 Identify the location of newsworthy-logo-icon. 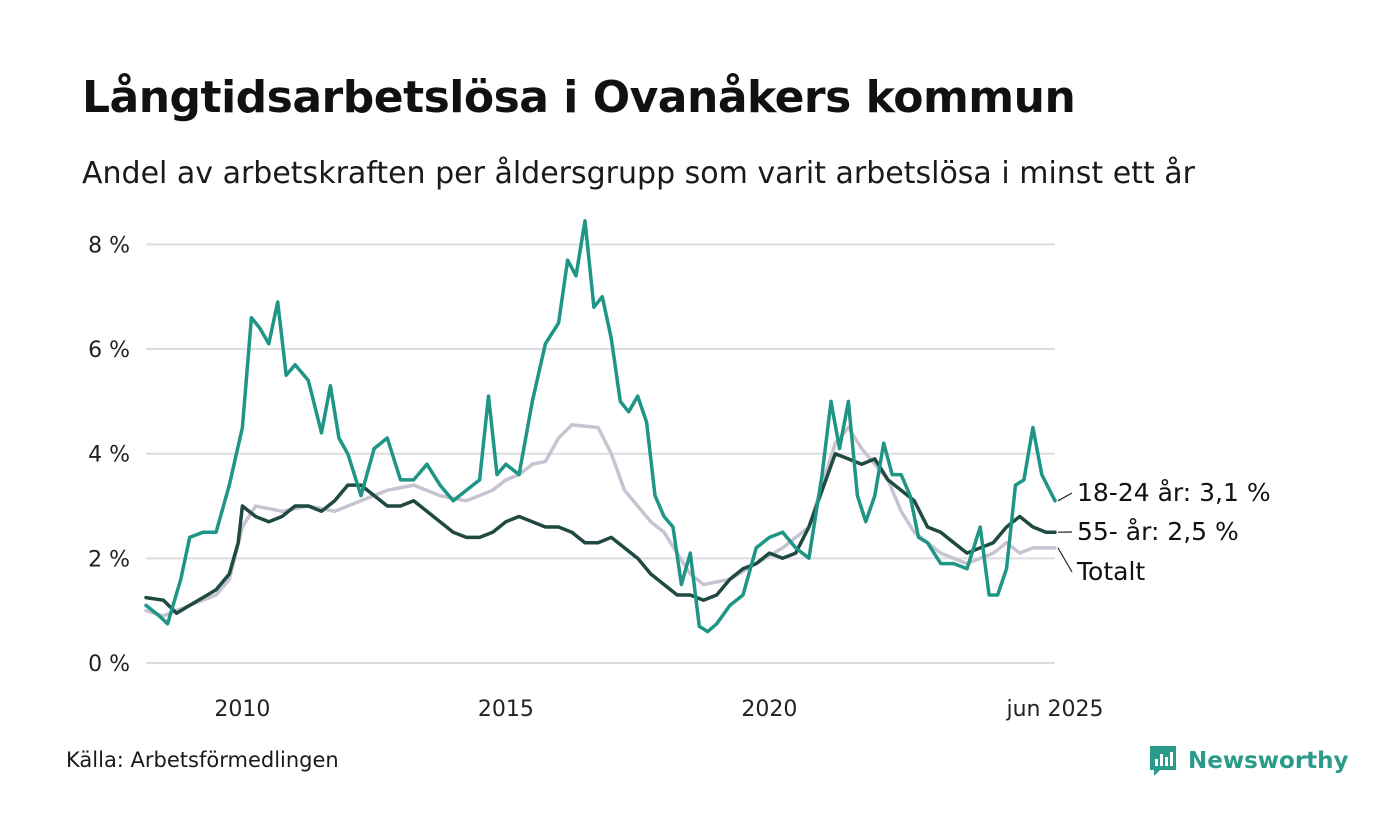
(1163, 761).